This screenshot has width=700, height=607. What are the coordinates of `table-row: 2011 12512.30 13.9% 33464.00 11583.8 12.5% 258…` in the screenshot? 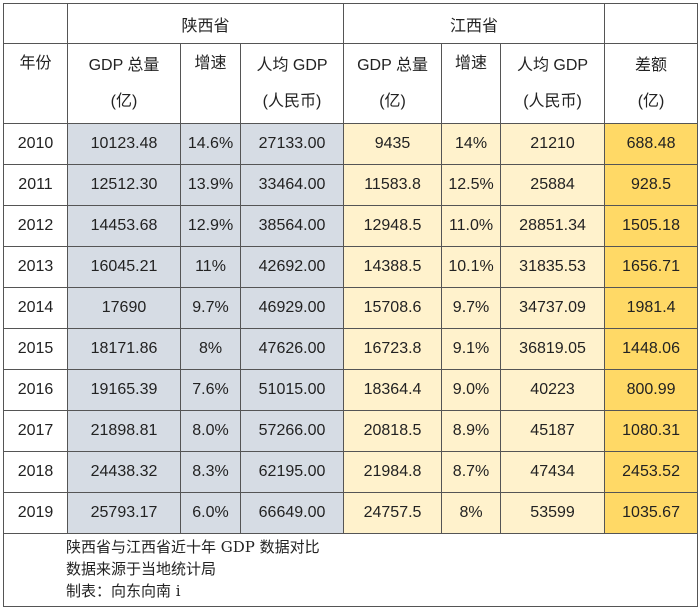 It's located at (351, 185).